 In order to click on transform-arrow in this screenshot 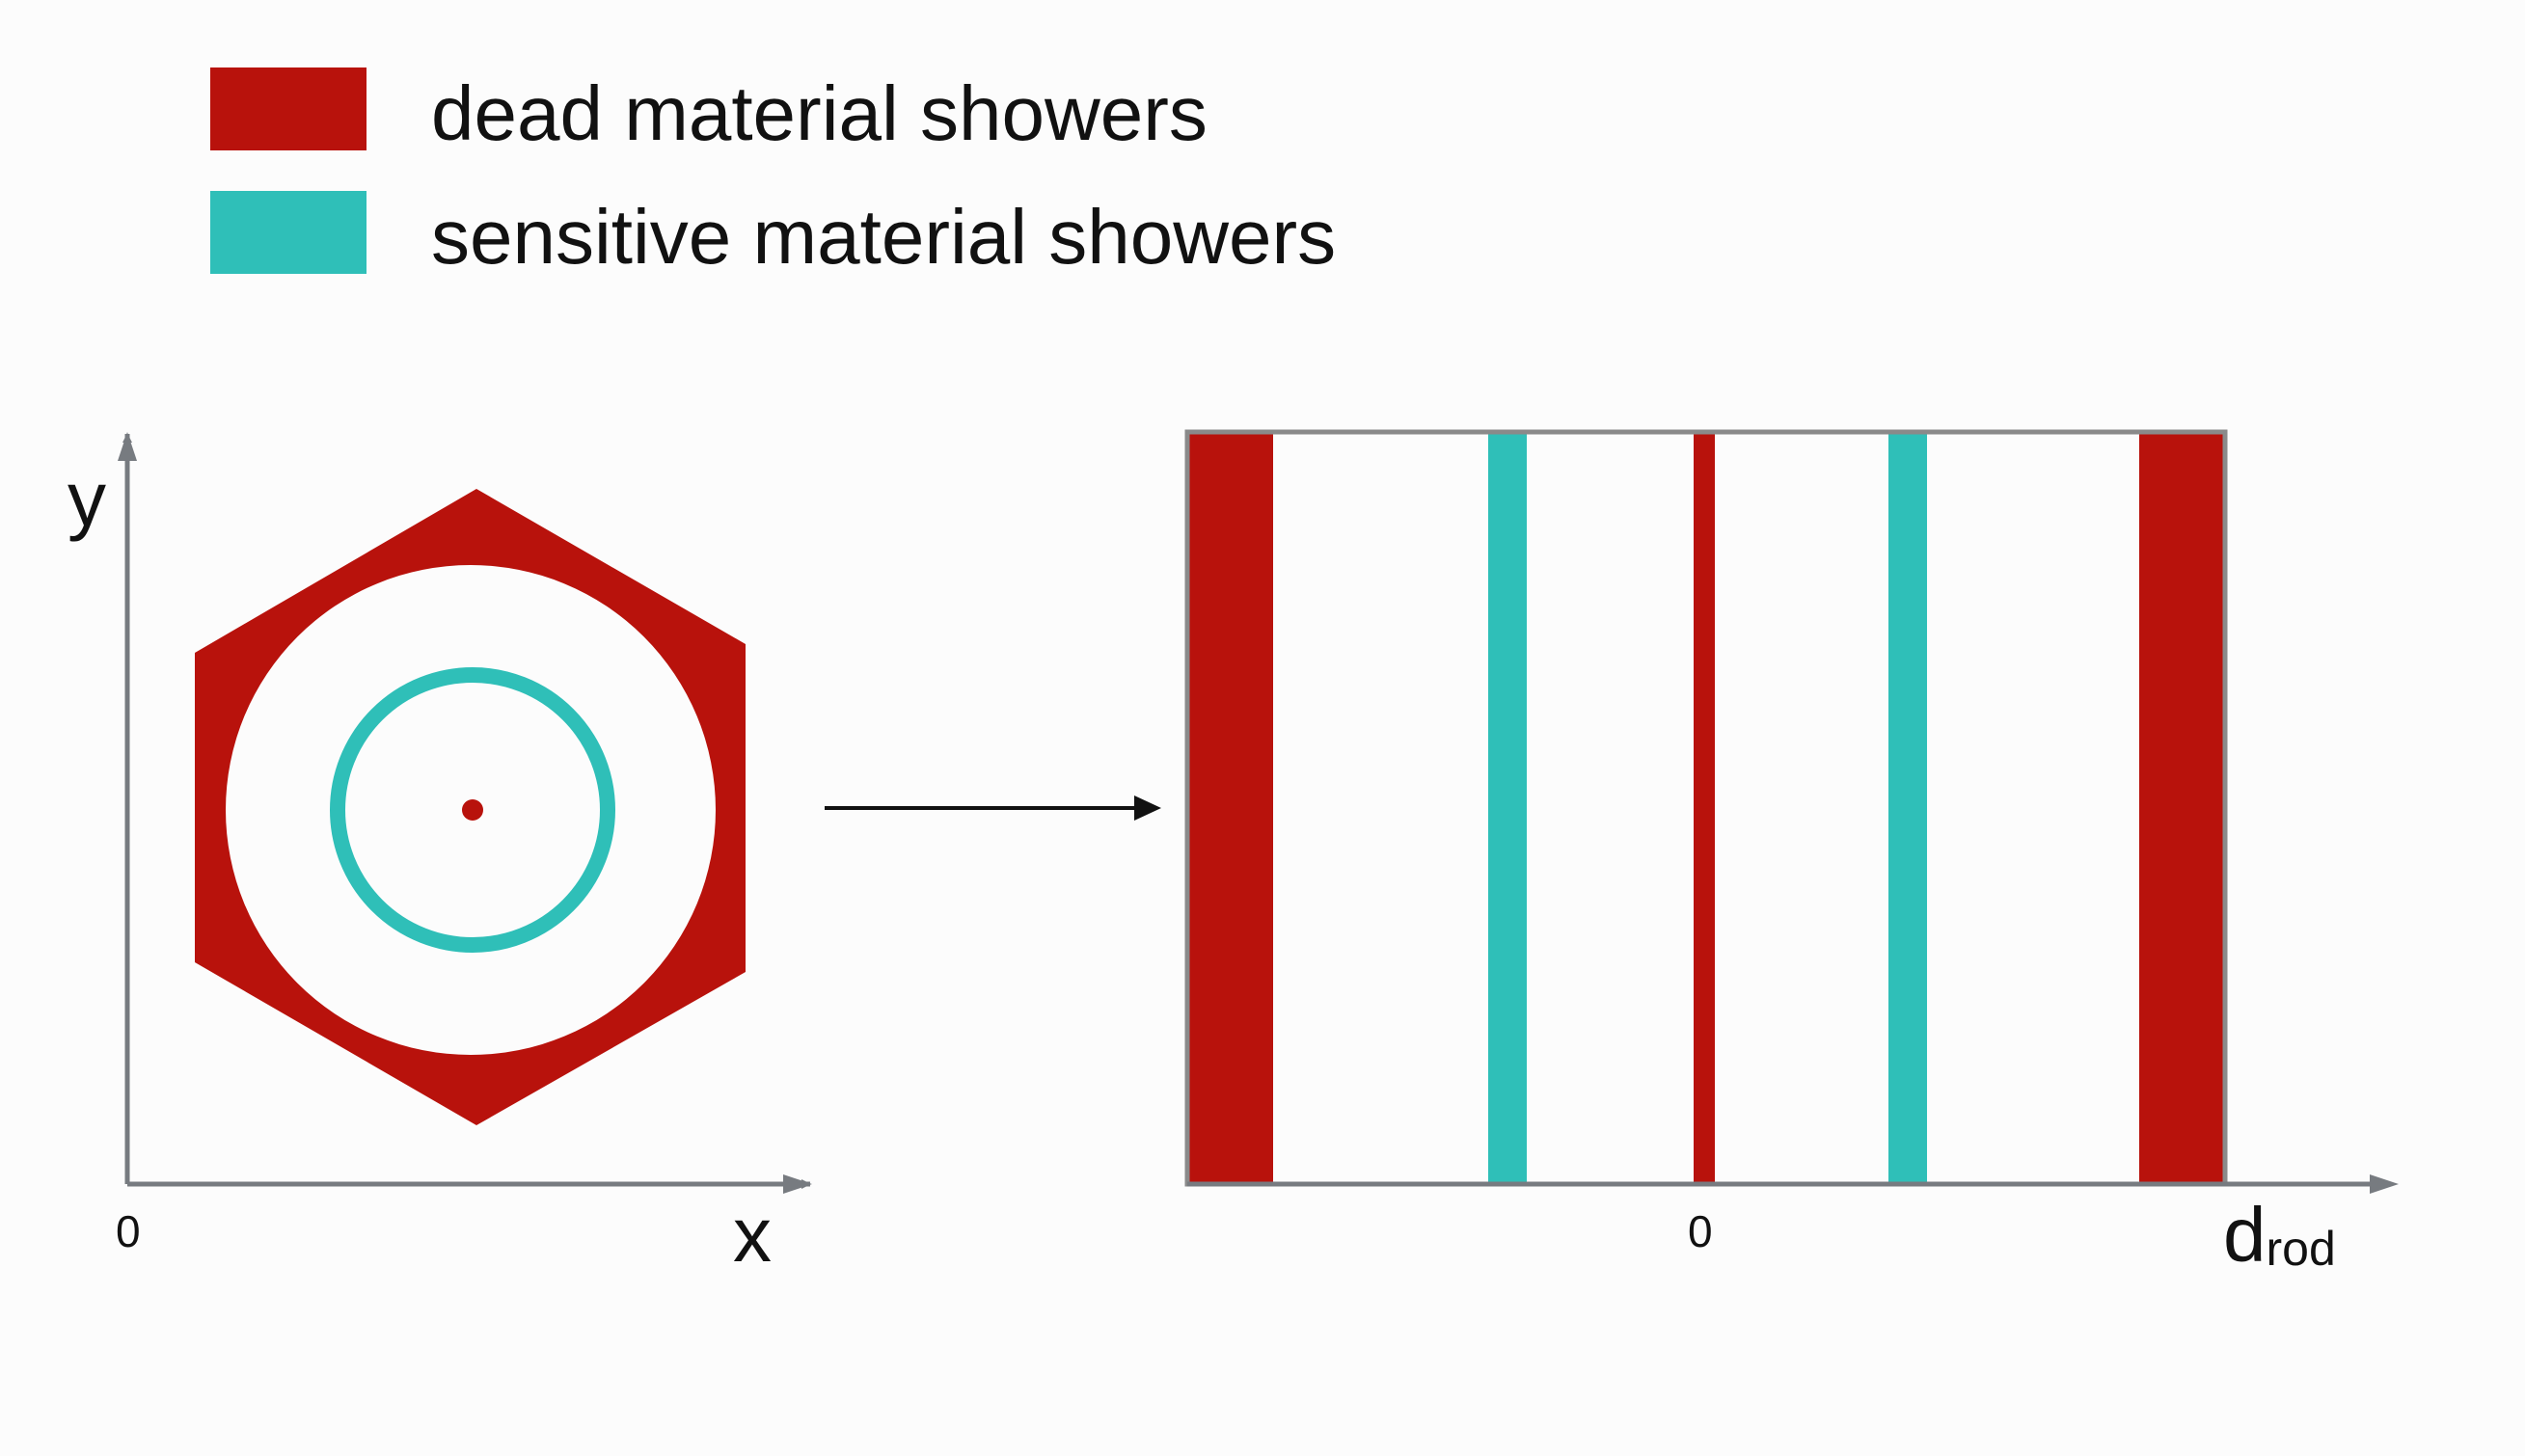, I will do `click(993, 808)`.